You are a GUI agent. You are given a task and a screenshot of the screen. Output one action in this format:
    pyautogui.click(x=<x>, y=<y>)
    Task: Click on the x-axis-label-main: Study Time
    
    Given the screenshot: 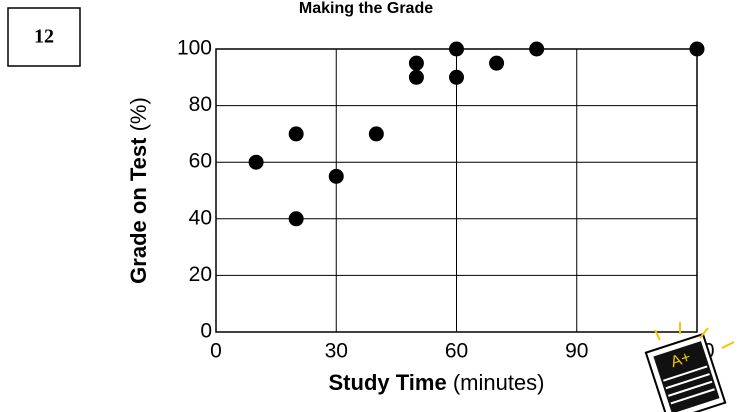 What is the action you would take?
    pyautogui.click(x=388, y=382)
    